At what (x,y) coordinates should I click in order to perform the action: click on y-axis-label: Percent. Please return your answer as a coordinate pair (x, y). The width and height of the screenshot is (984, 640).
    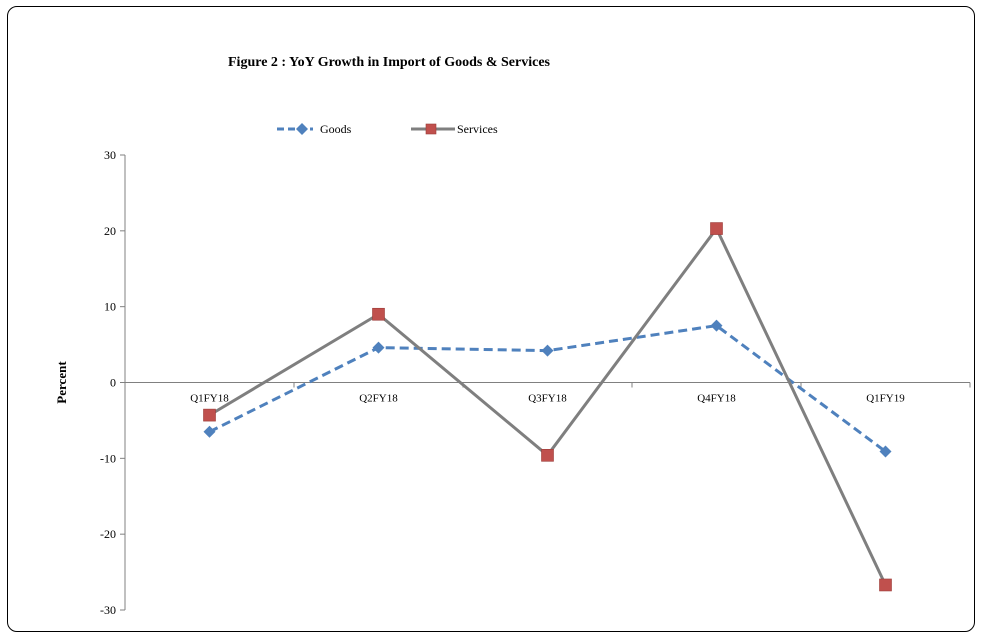
    Looking at the image, I should click on (61, 382).